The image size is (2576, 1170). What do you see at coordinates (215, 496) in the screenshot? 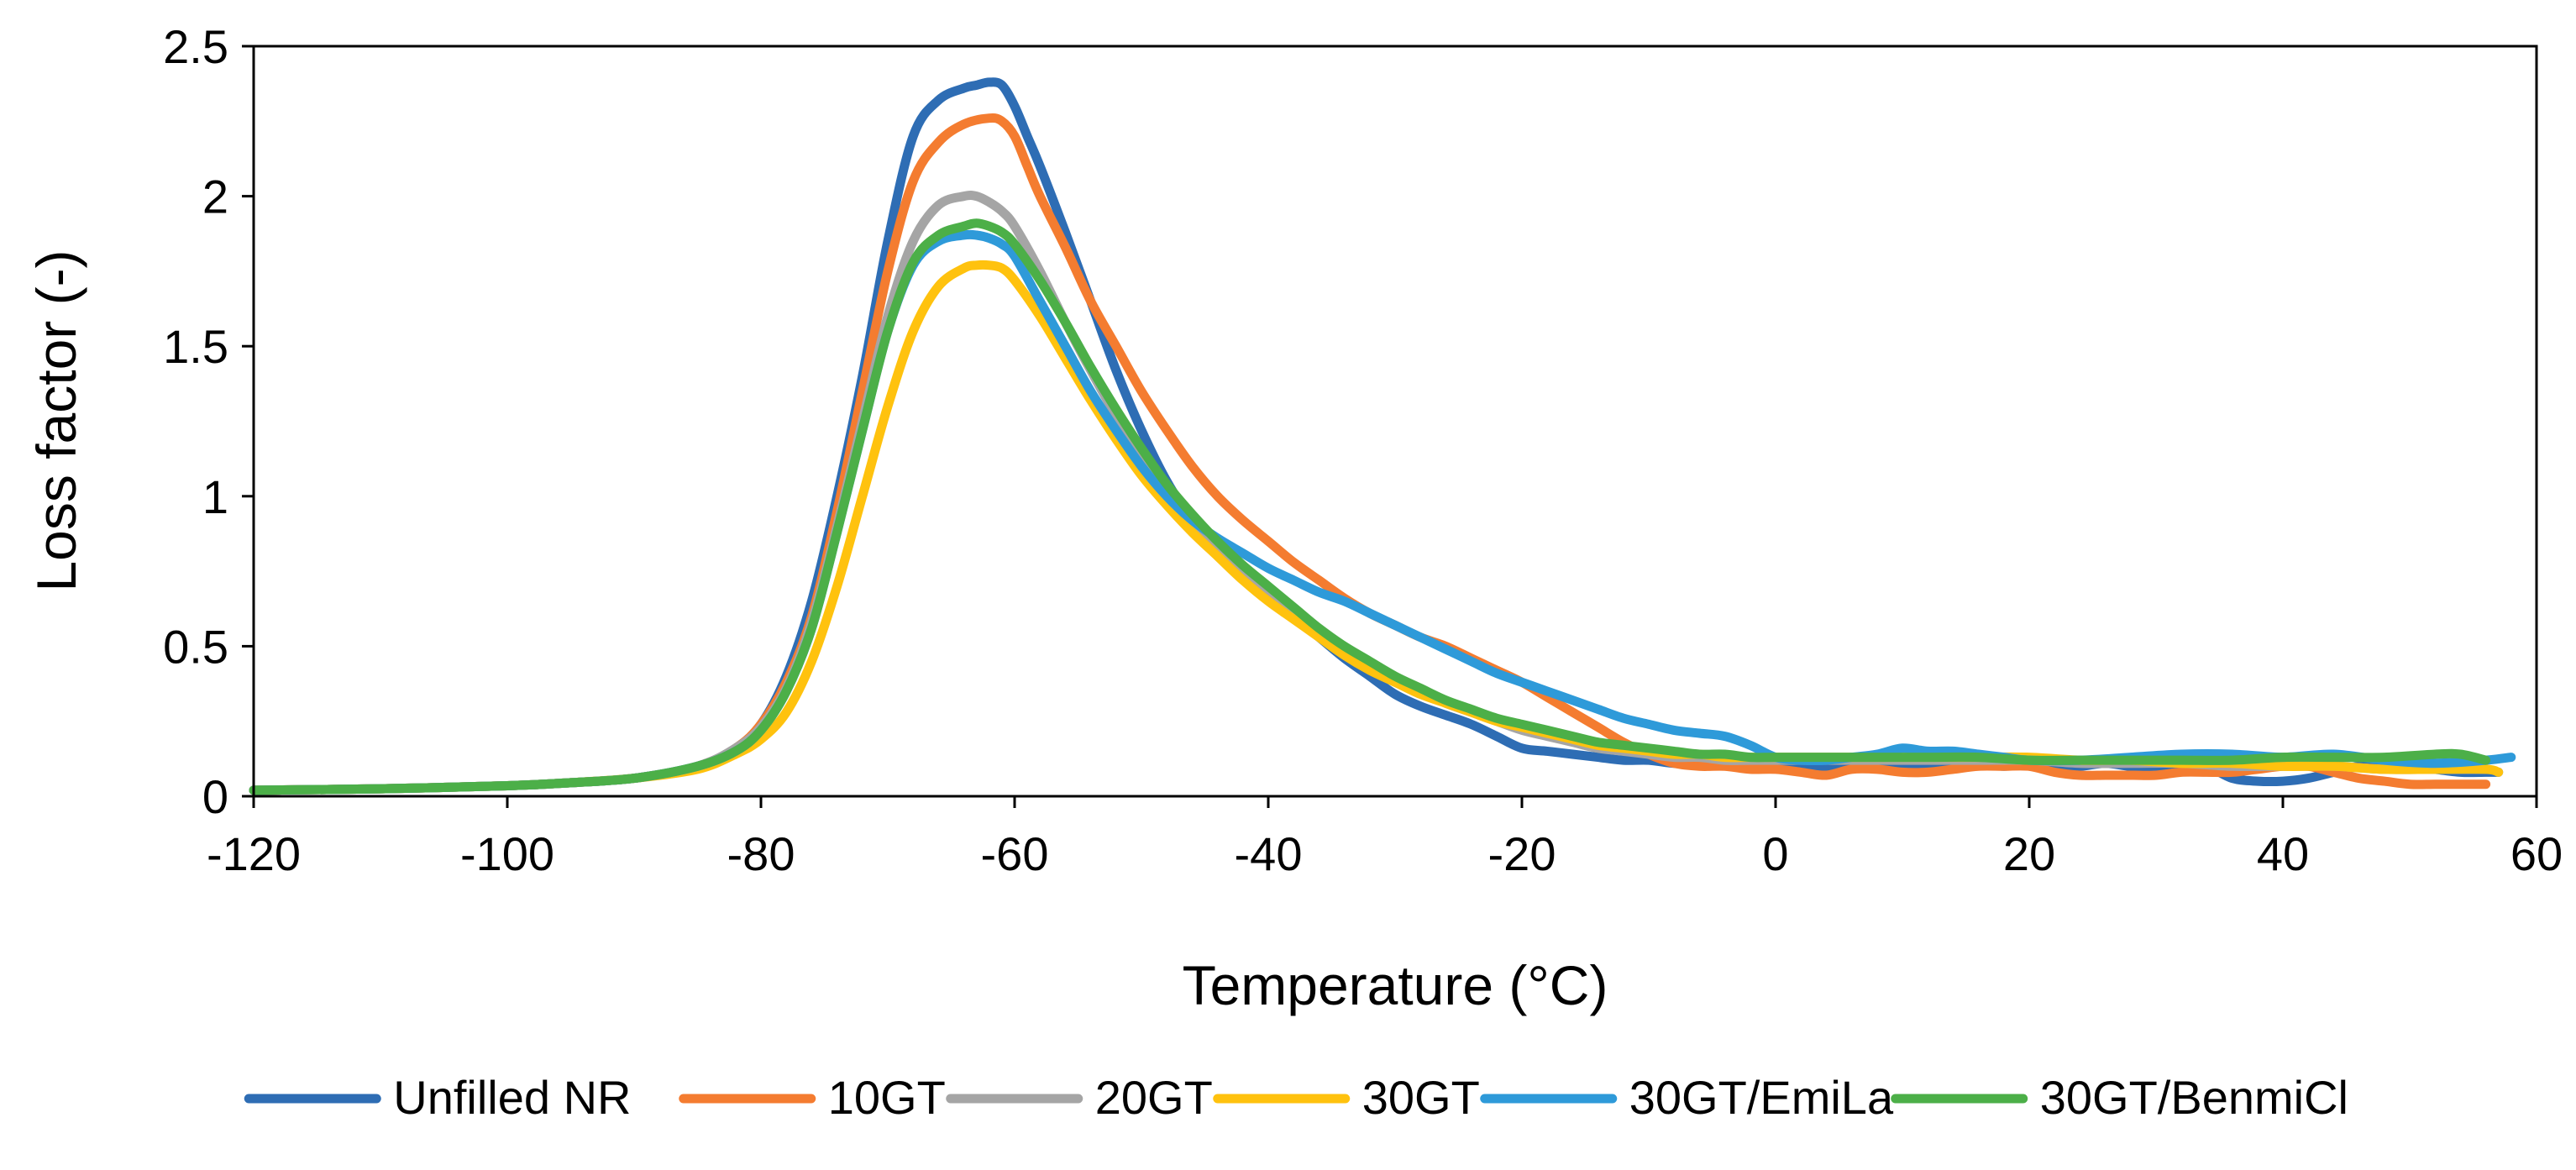
I see `y-tick-label: 1` at bounding box center [215, 496].